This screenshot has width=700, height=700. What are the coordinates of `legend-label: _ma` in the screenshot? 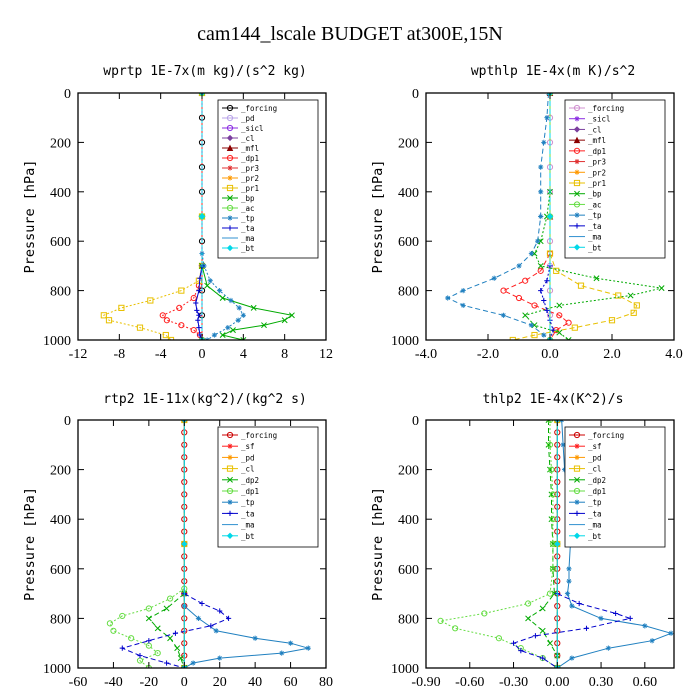 It's located at (595, 237).